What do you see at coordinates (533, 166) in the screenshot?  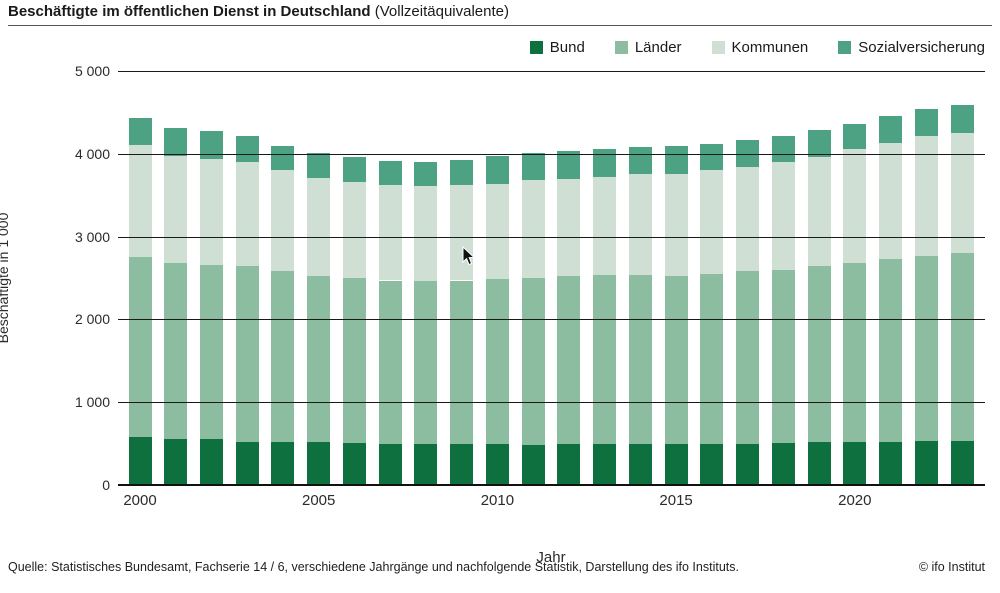 I see `bar-segment-2011-sozialversicherung` at bounding box center [533, 166].